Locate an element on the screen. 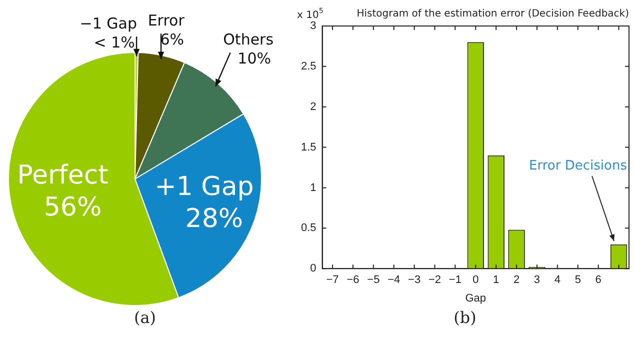 The image size is (635, 338). slice-label: −1 Gap is located at coordinates (108, 23).